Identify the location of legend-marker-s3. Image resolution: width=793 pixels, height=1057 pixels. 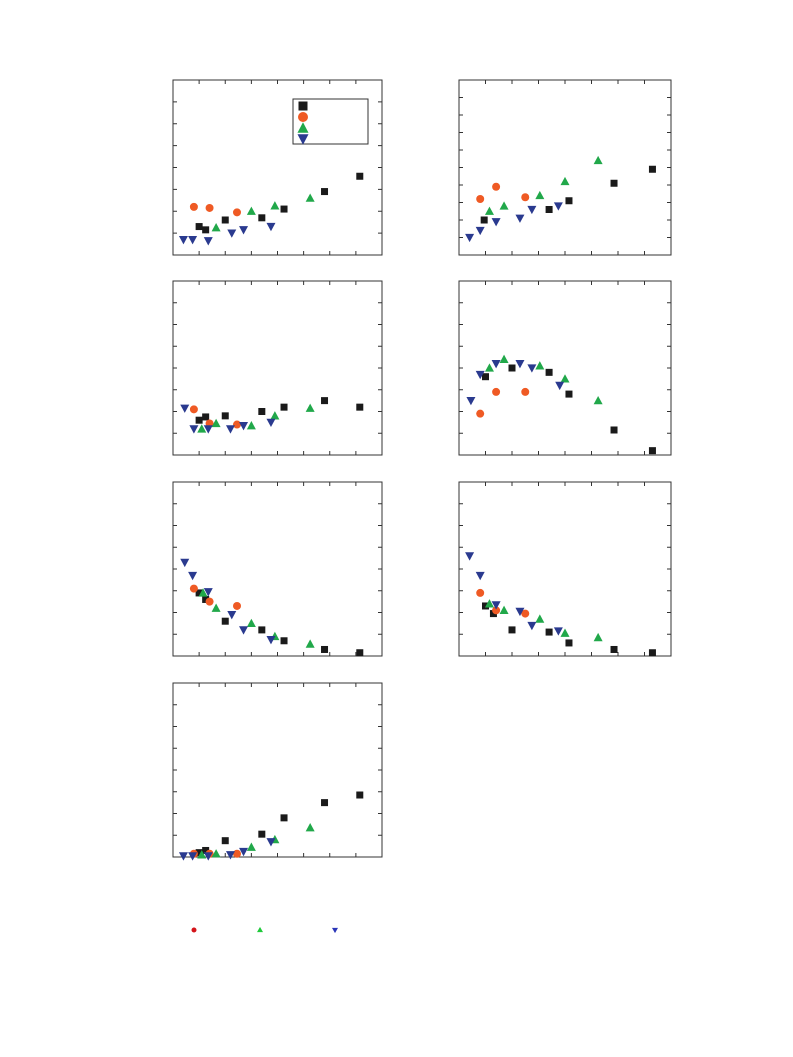
(303, 127).